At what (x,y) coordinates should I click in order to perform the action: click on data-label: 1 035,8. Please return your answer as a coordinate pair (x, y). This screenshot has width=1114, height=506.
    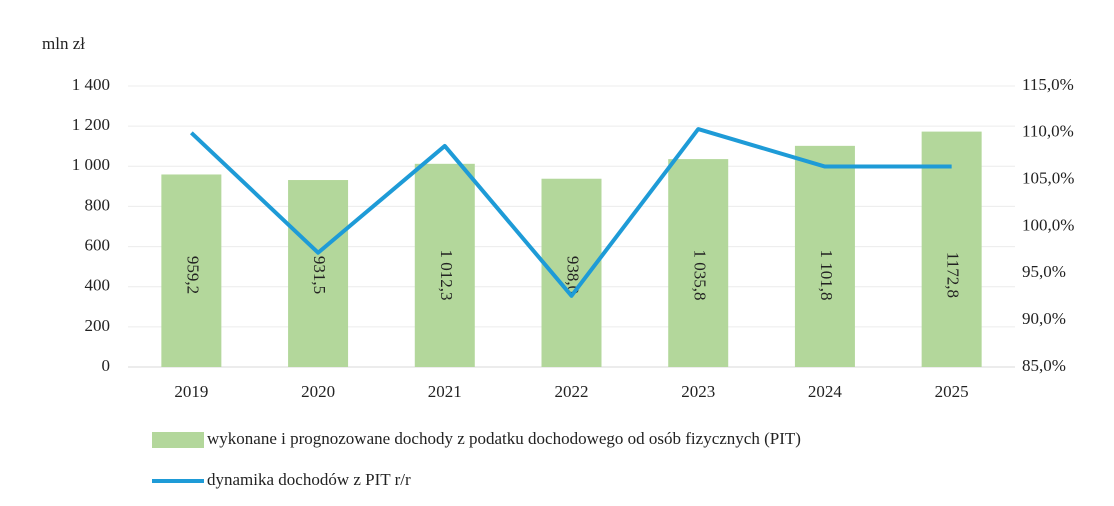
    Looking at the image, I should click on (699, 275).